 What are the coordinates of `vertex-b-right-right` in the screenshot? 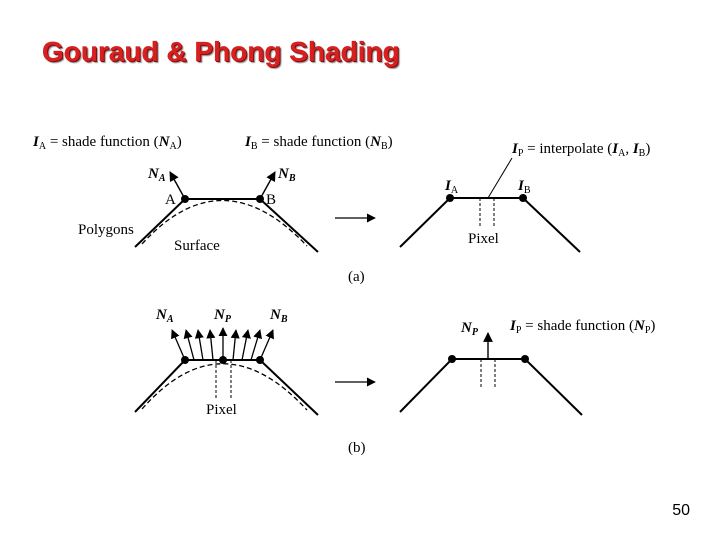 It's located at (525, 359).